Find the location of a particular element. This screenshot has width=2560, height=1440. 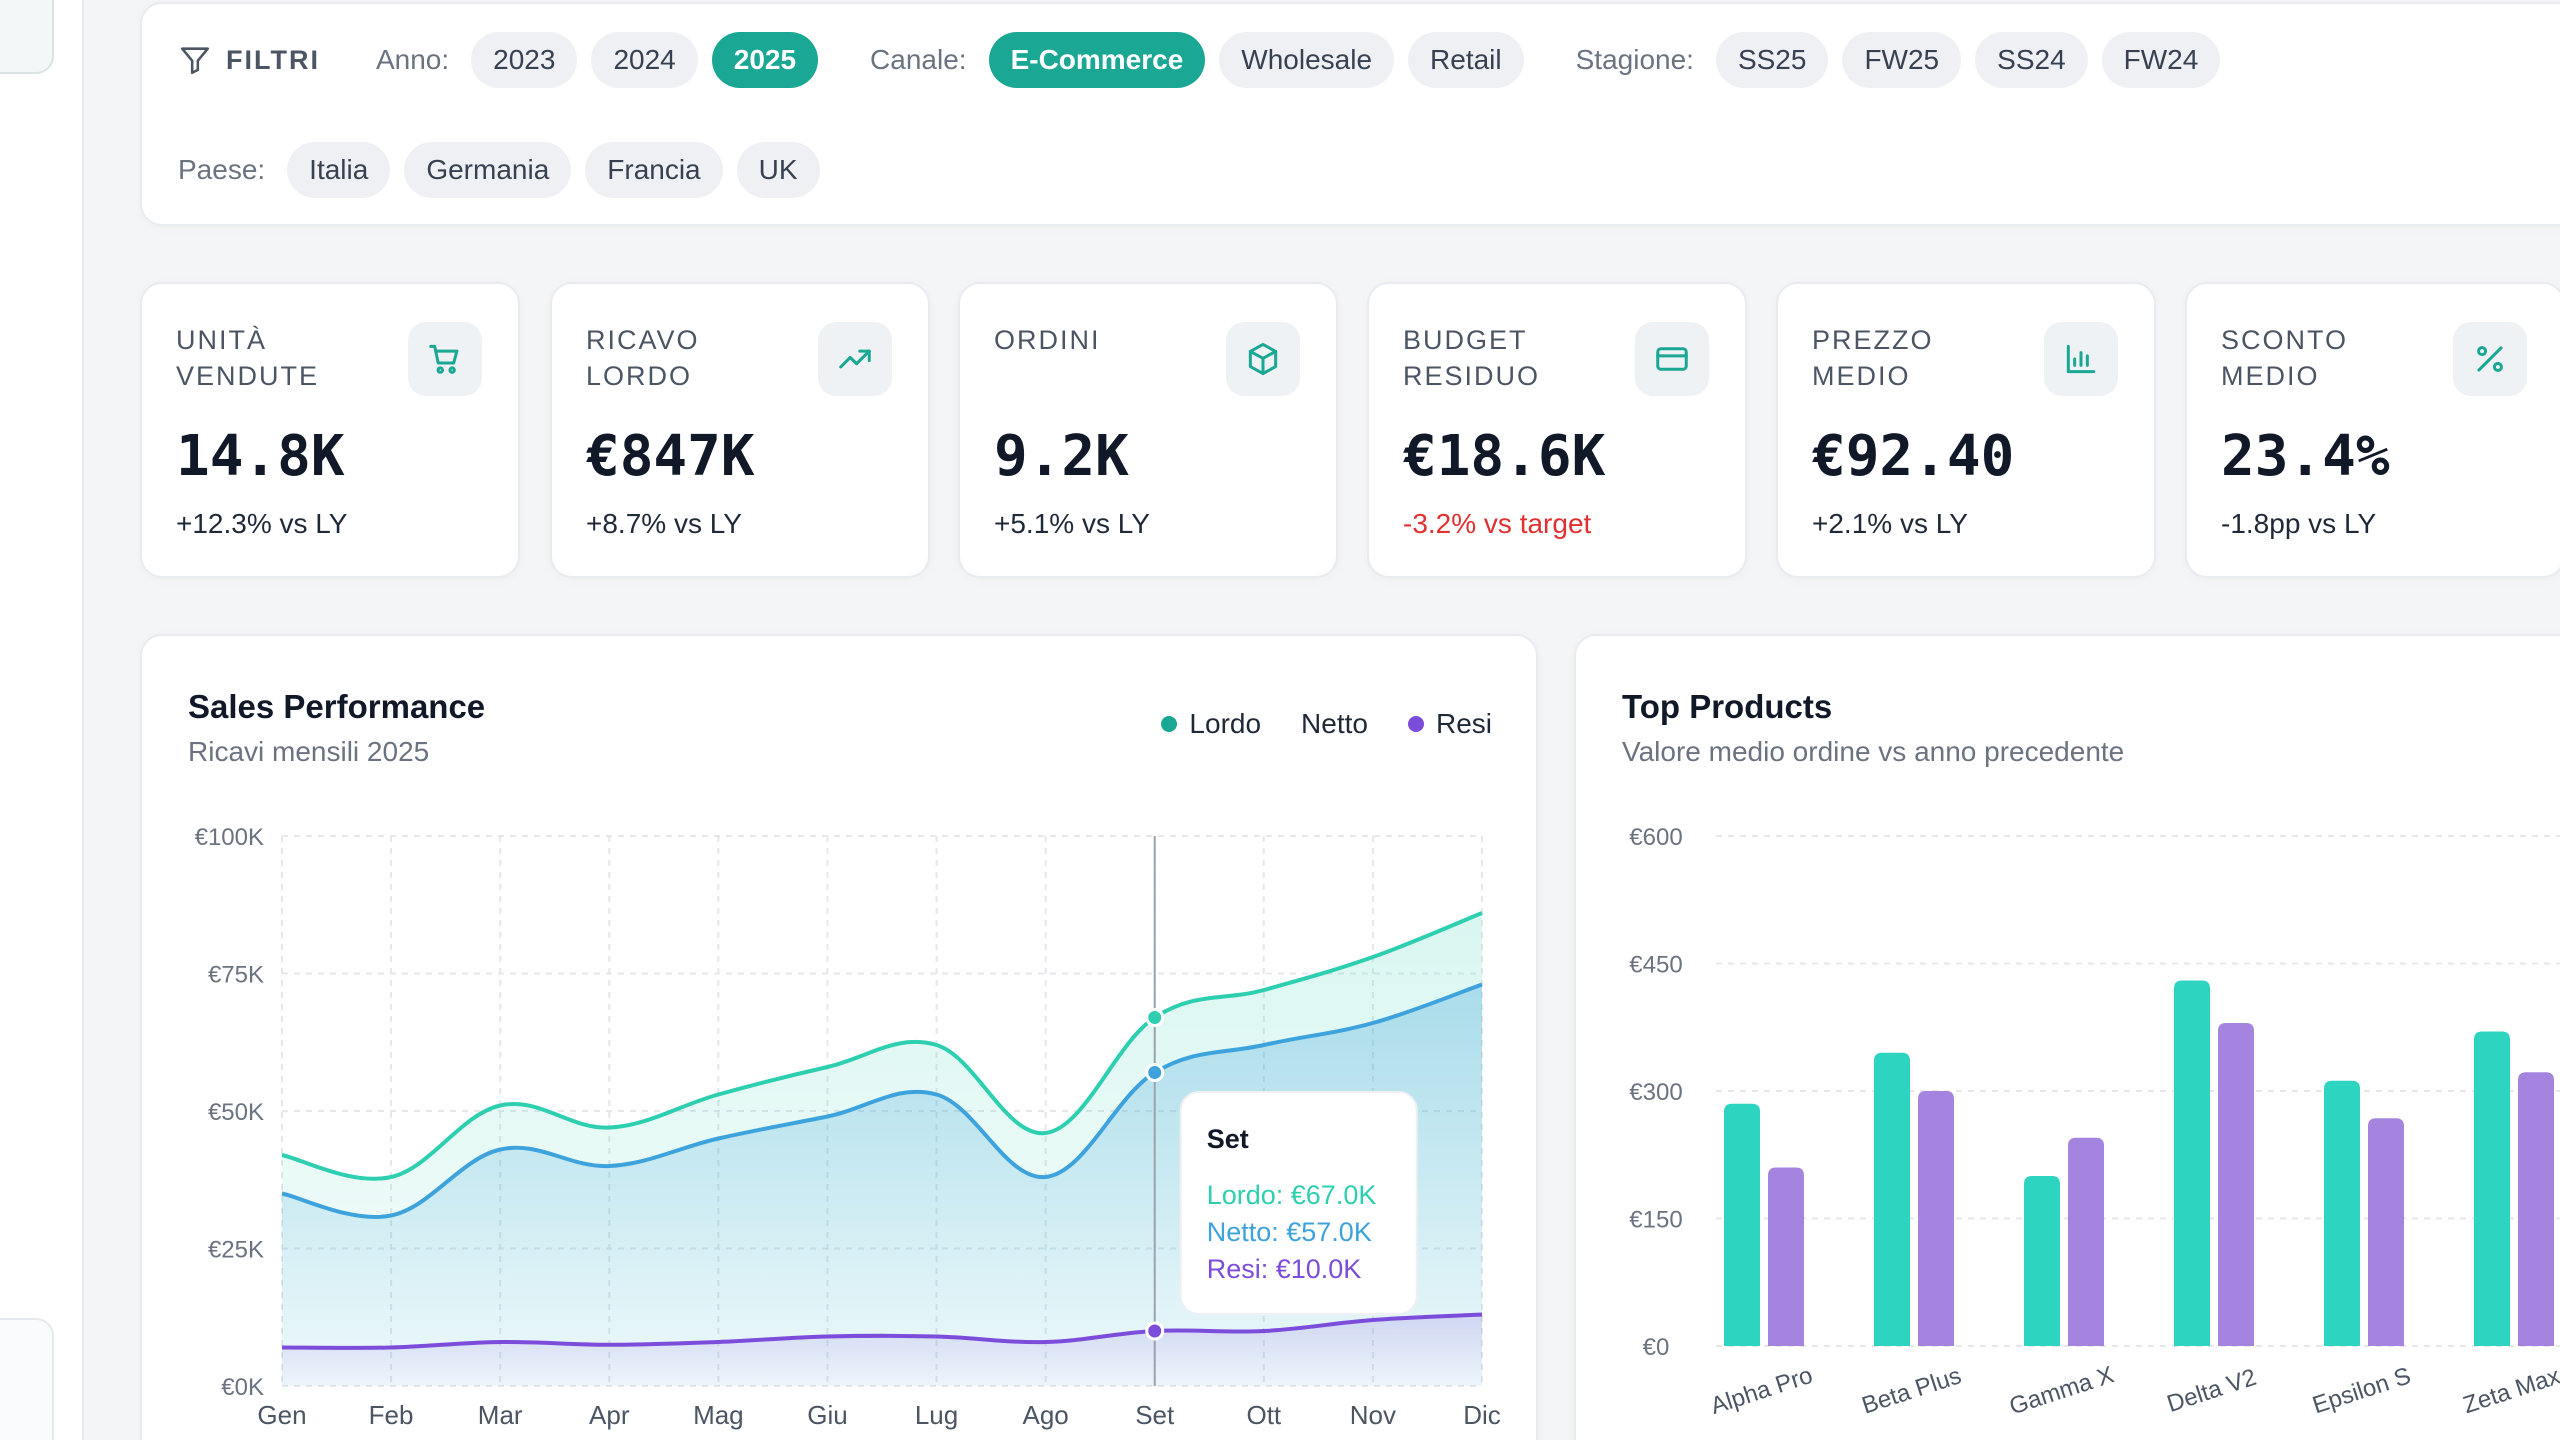

legend-dot is located at coordinates (1169, 724).